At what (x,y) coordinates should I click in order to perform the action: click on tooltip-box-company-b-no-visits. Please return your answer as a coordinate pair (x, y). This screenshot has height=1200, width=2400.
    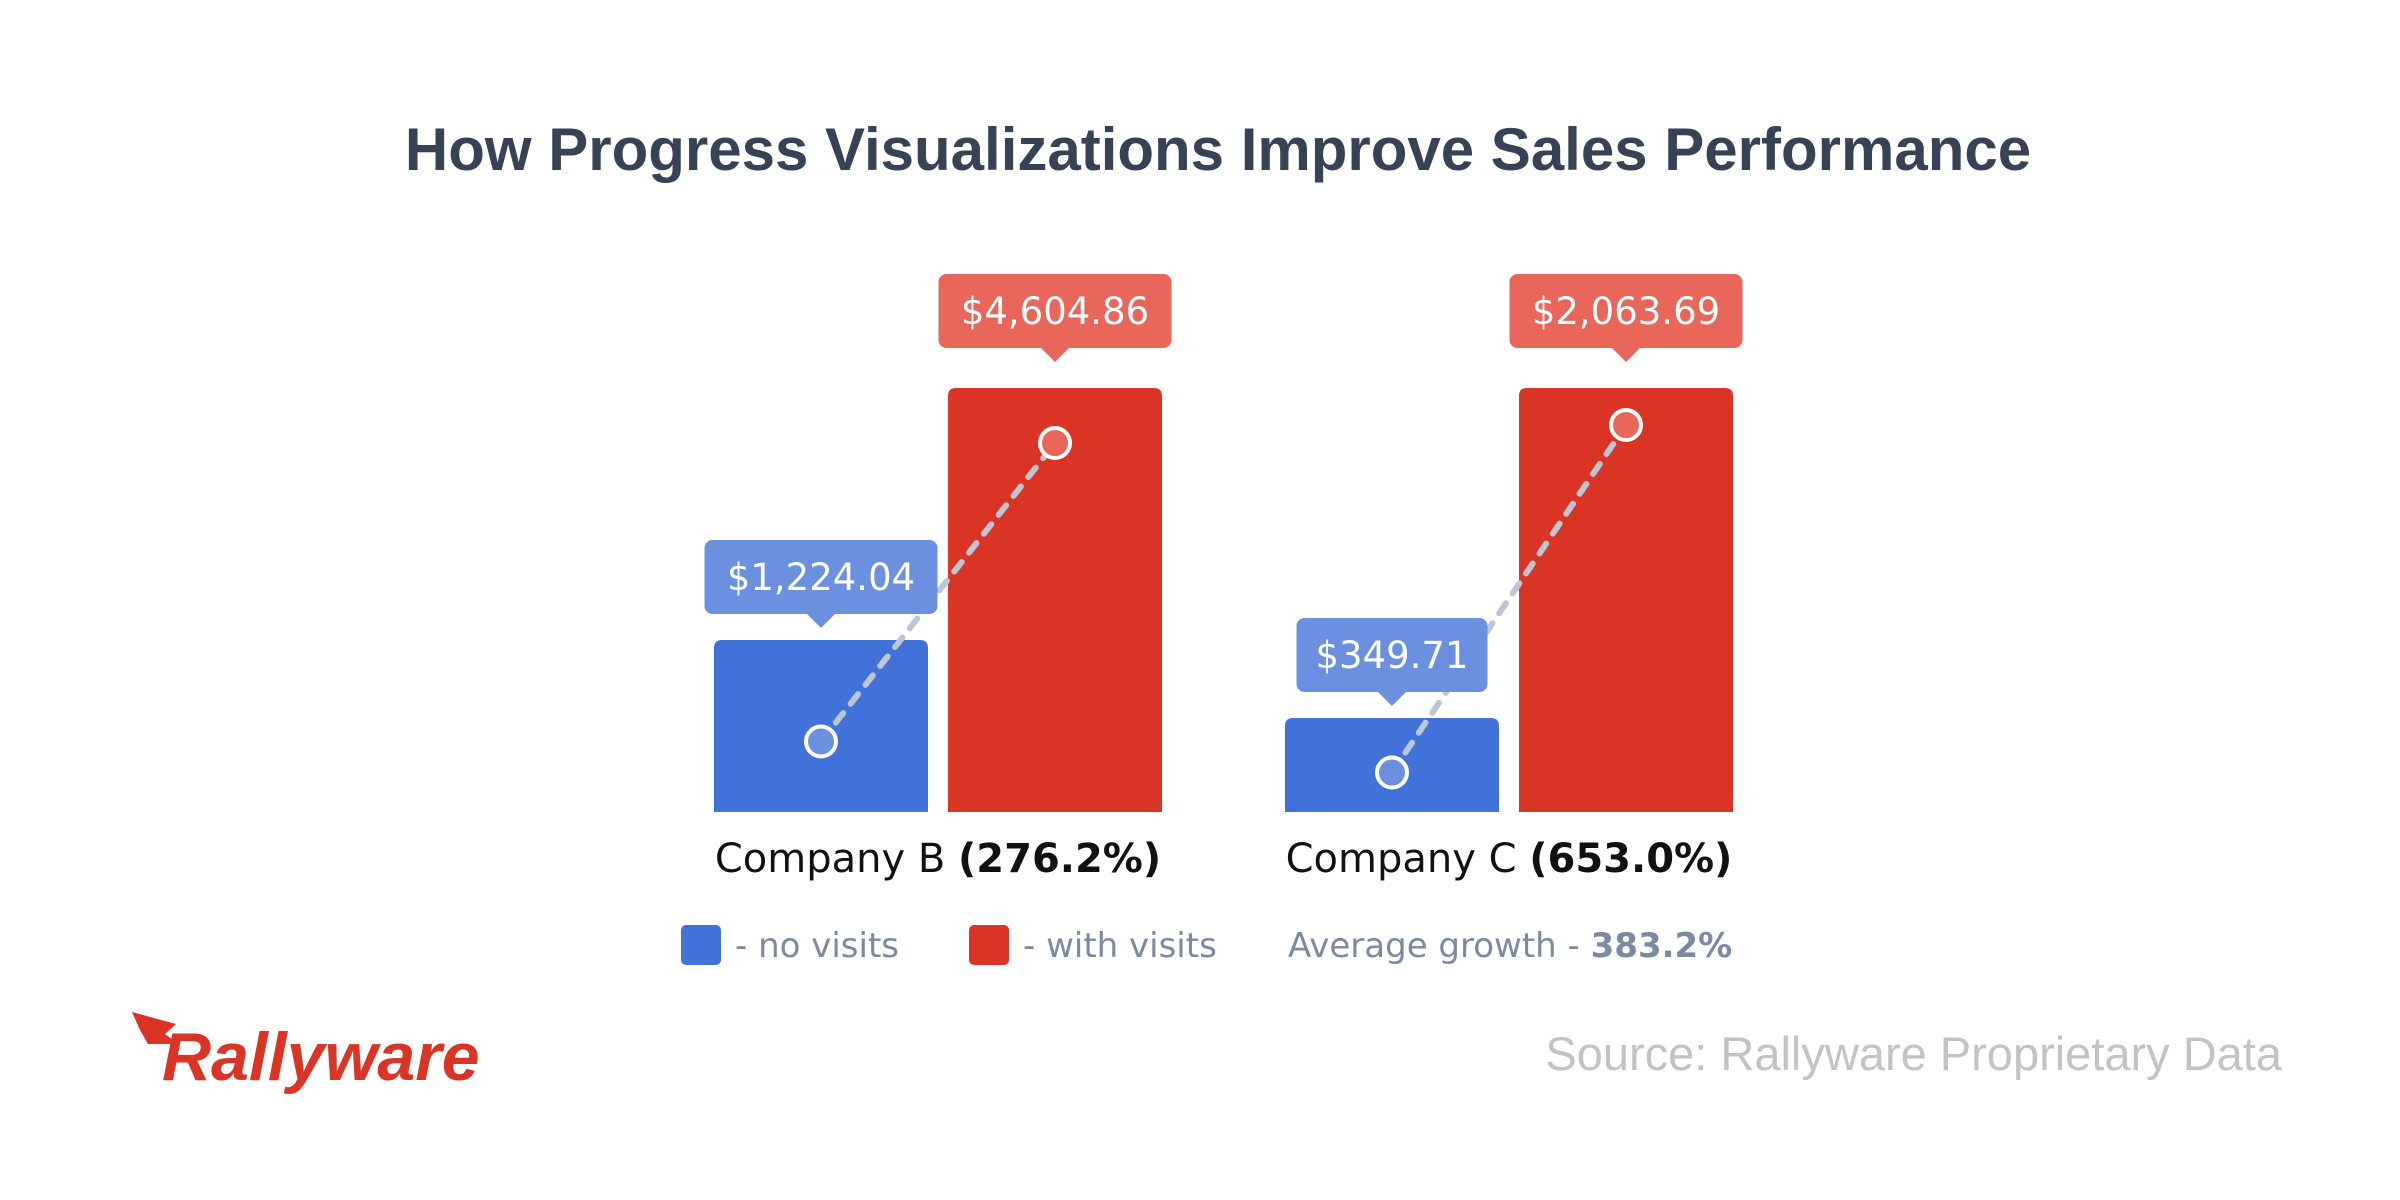
    Looking at the image, I should click on (821, 577).